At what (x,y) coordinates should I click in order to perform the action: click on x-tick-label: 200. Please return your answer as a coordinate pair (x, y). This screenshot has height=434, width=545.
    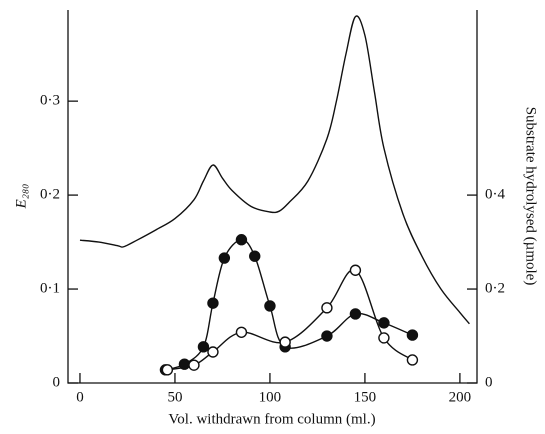
    Looking at the image, I should click on (460, 397).